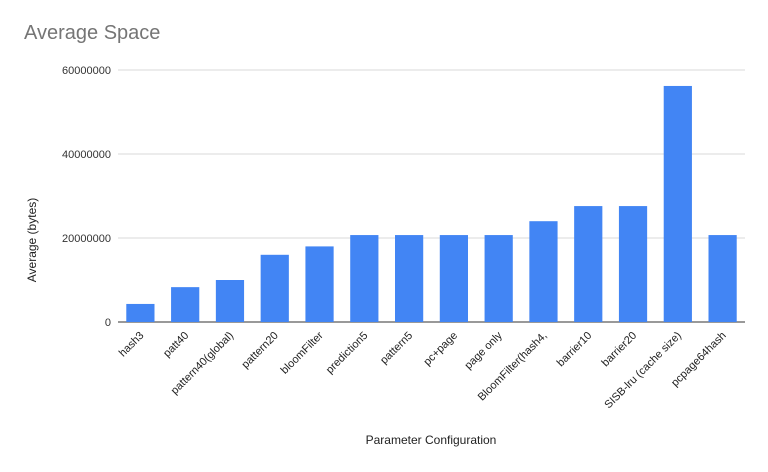  I want to click on y-tick-label: 0, so click(108, 323).